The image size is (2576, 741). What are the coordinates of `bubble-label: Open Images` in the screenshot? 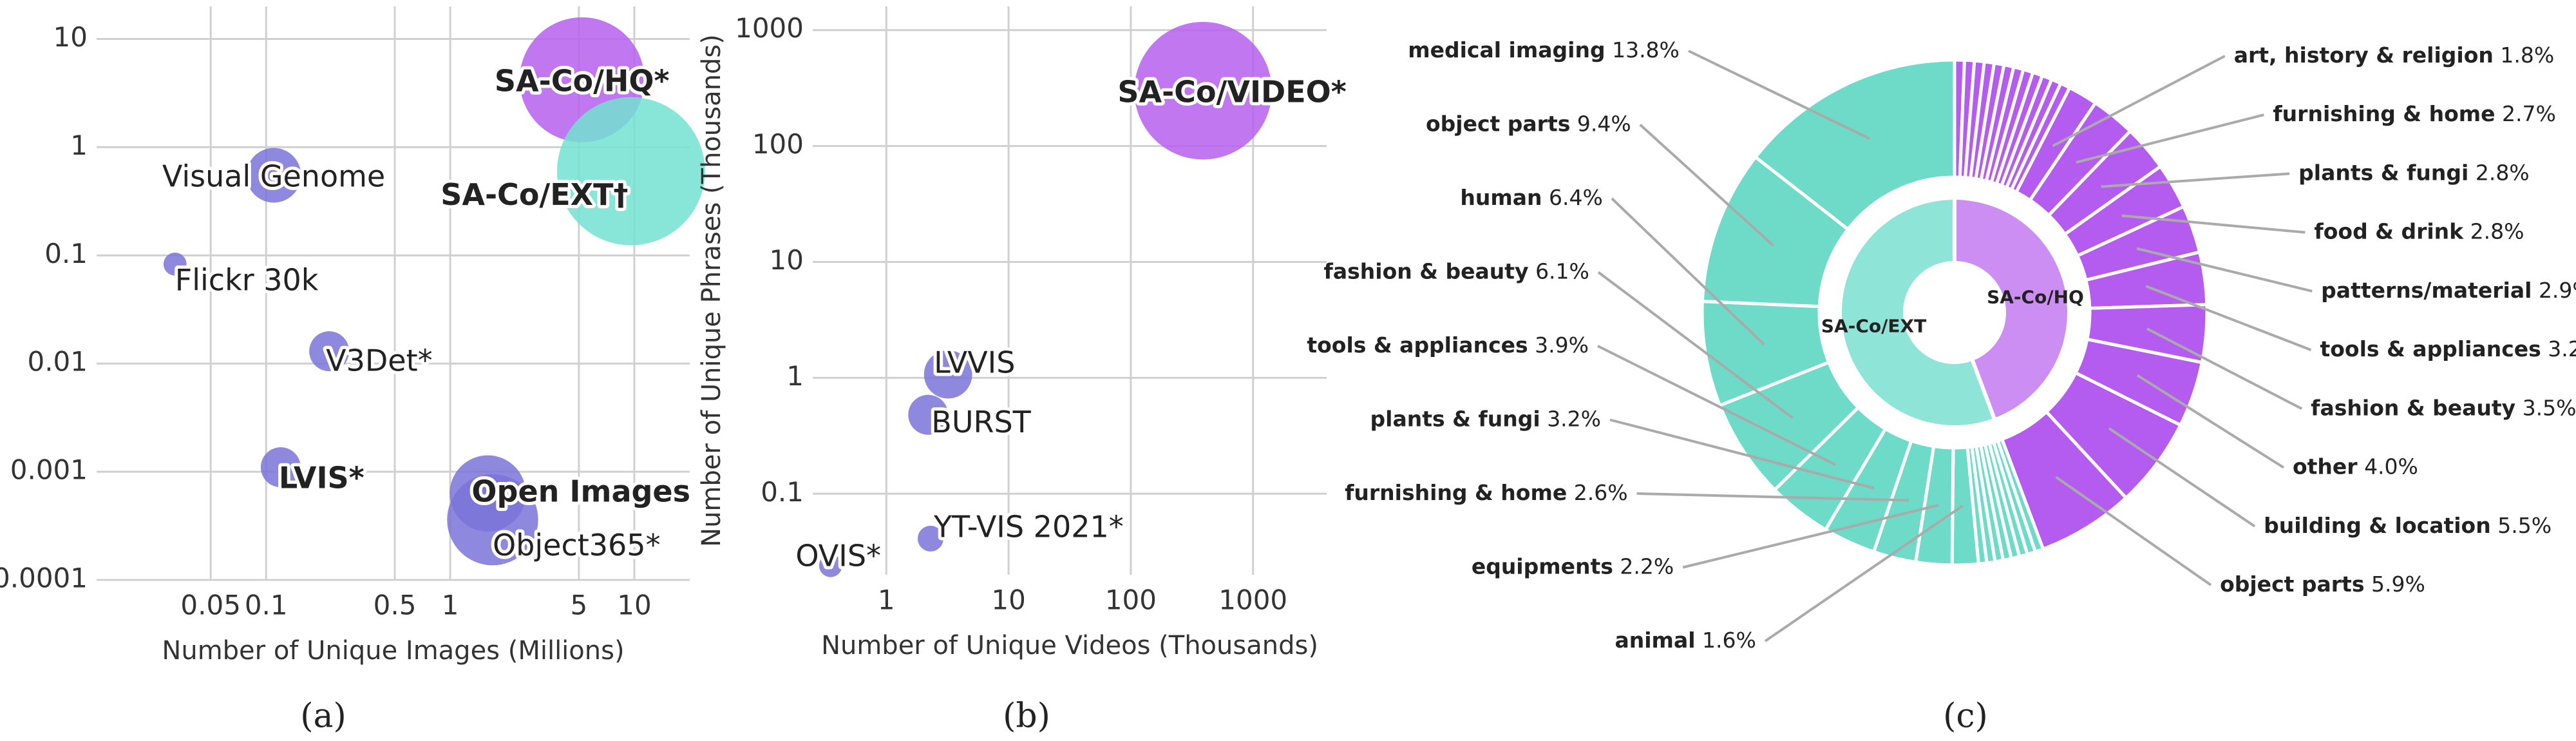 It's located at (580, 491).